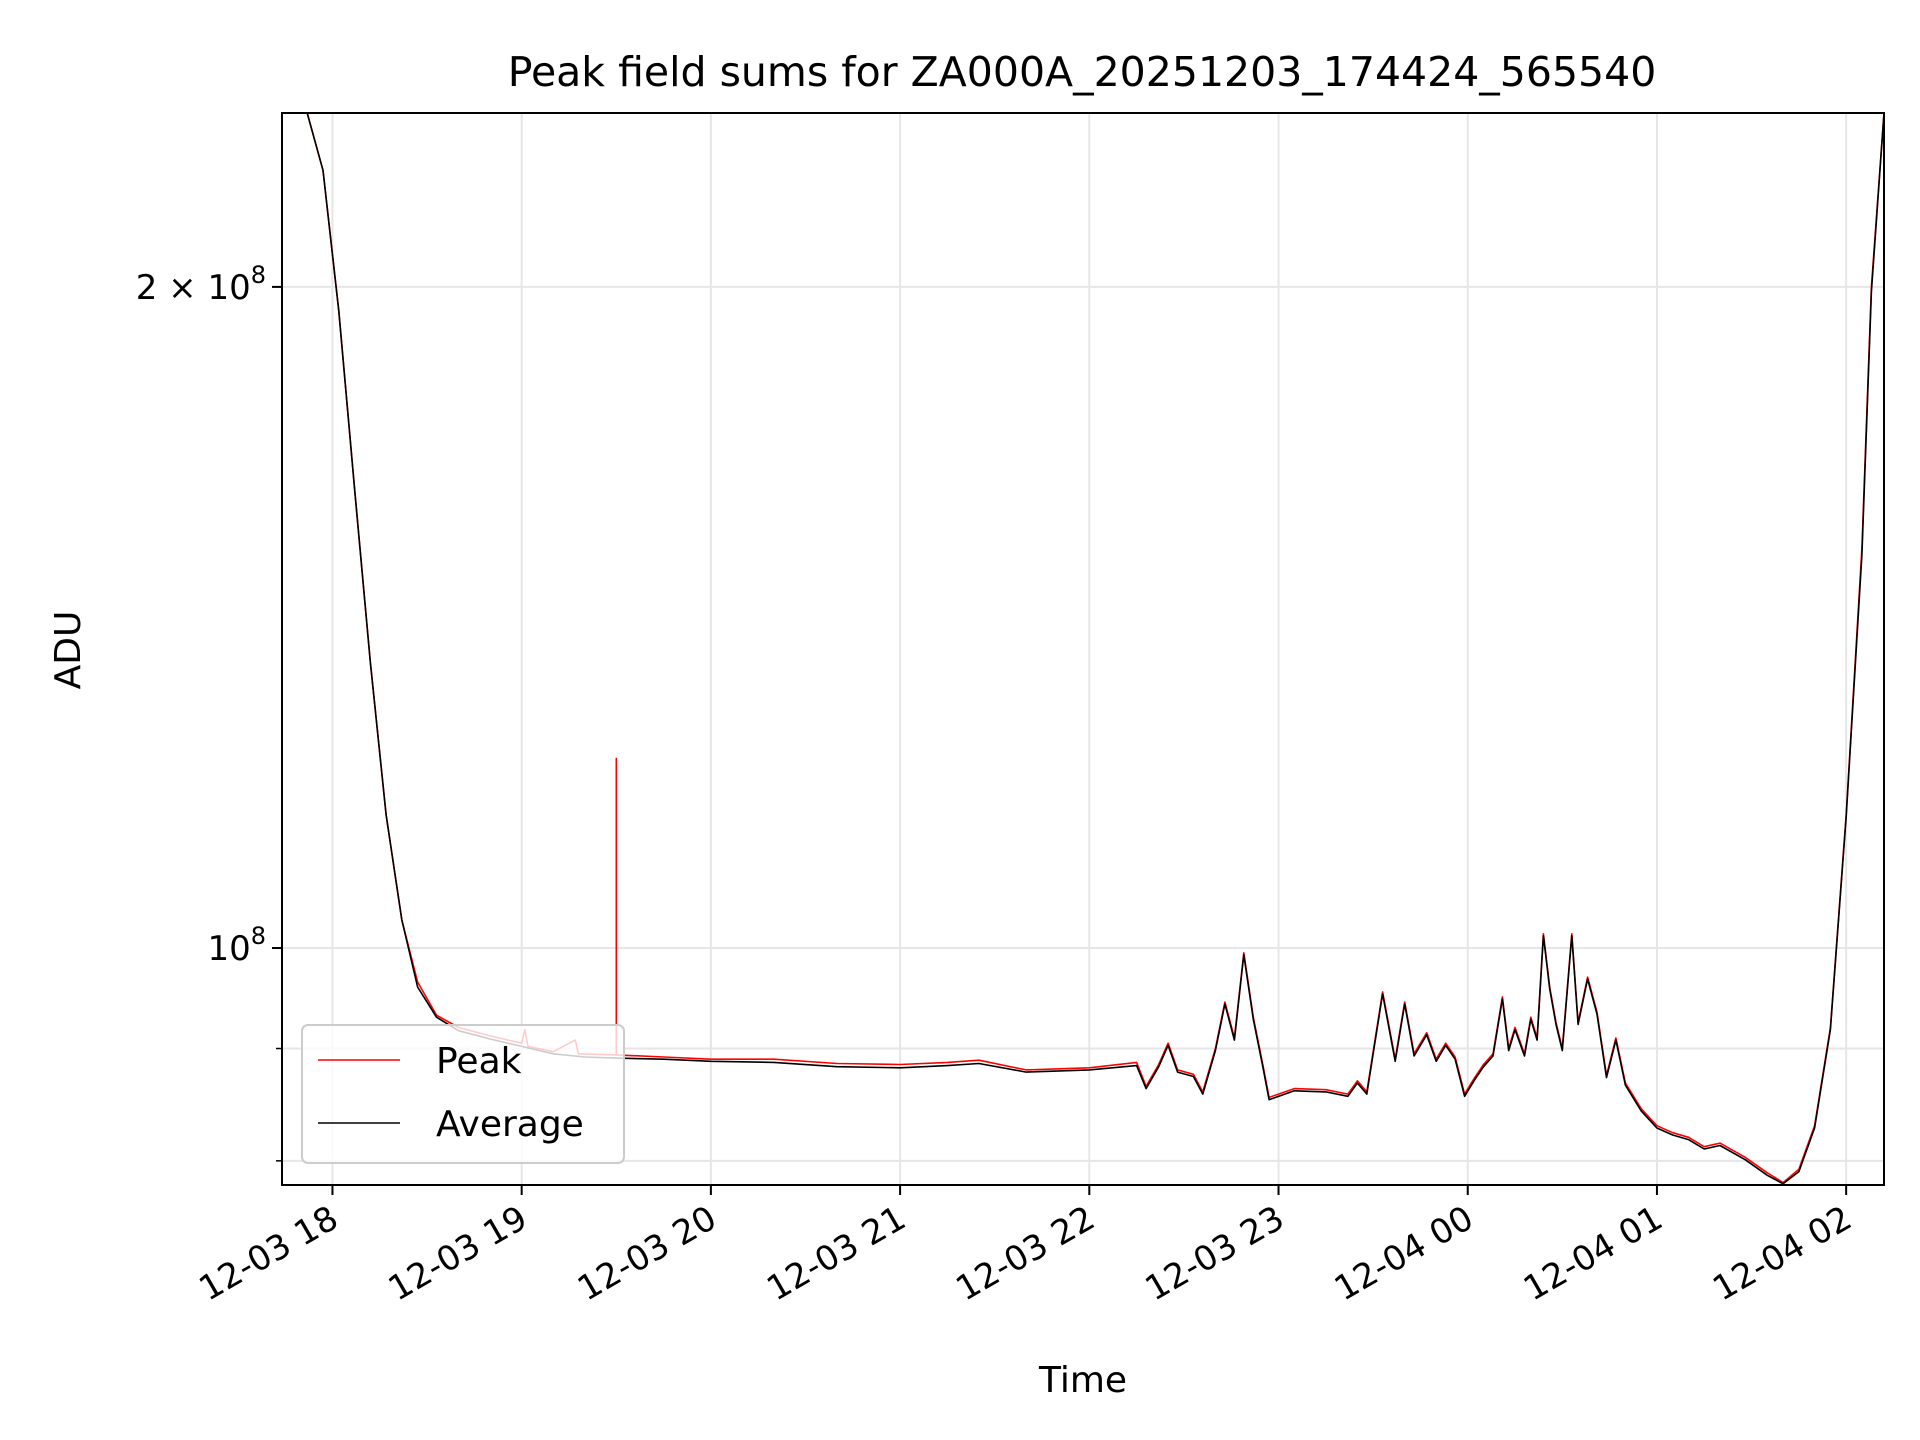  Describe the element at coordinates (463, 1094) in the screenshot. I see `legend: Peak Average` at that location.